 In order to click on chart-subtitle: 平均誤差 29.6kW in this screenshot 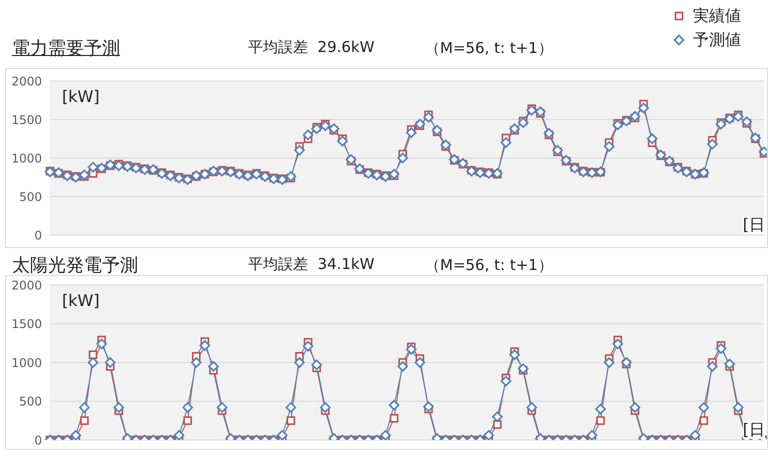, I will do `click(311, 47)`.